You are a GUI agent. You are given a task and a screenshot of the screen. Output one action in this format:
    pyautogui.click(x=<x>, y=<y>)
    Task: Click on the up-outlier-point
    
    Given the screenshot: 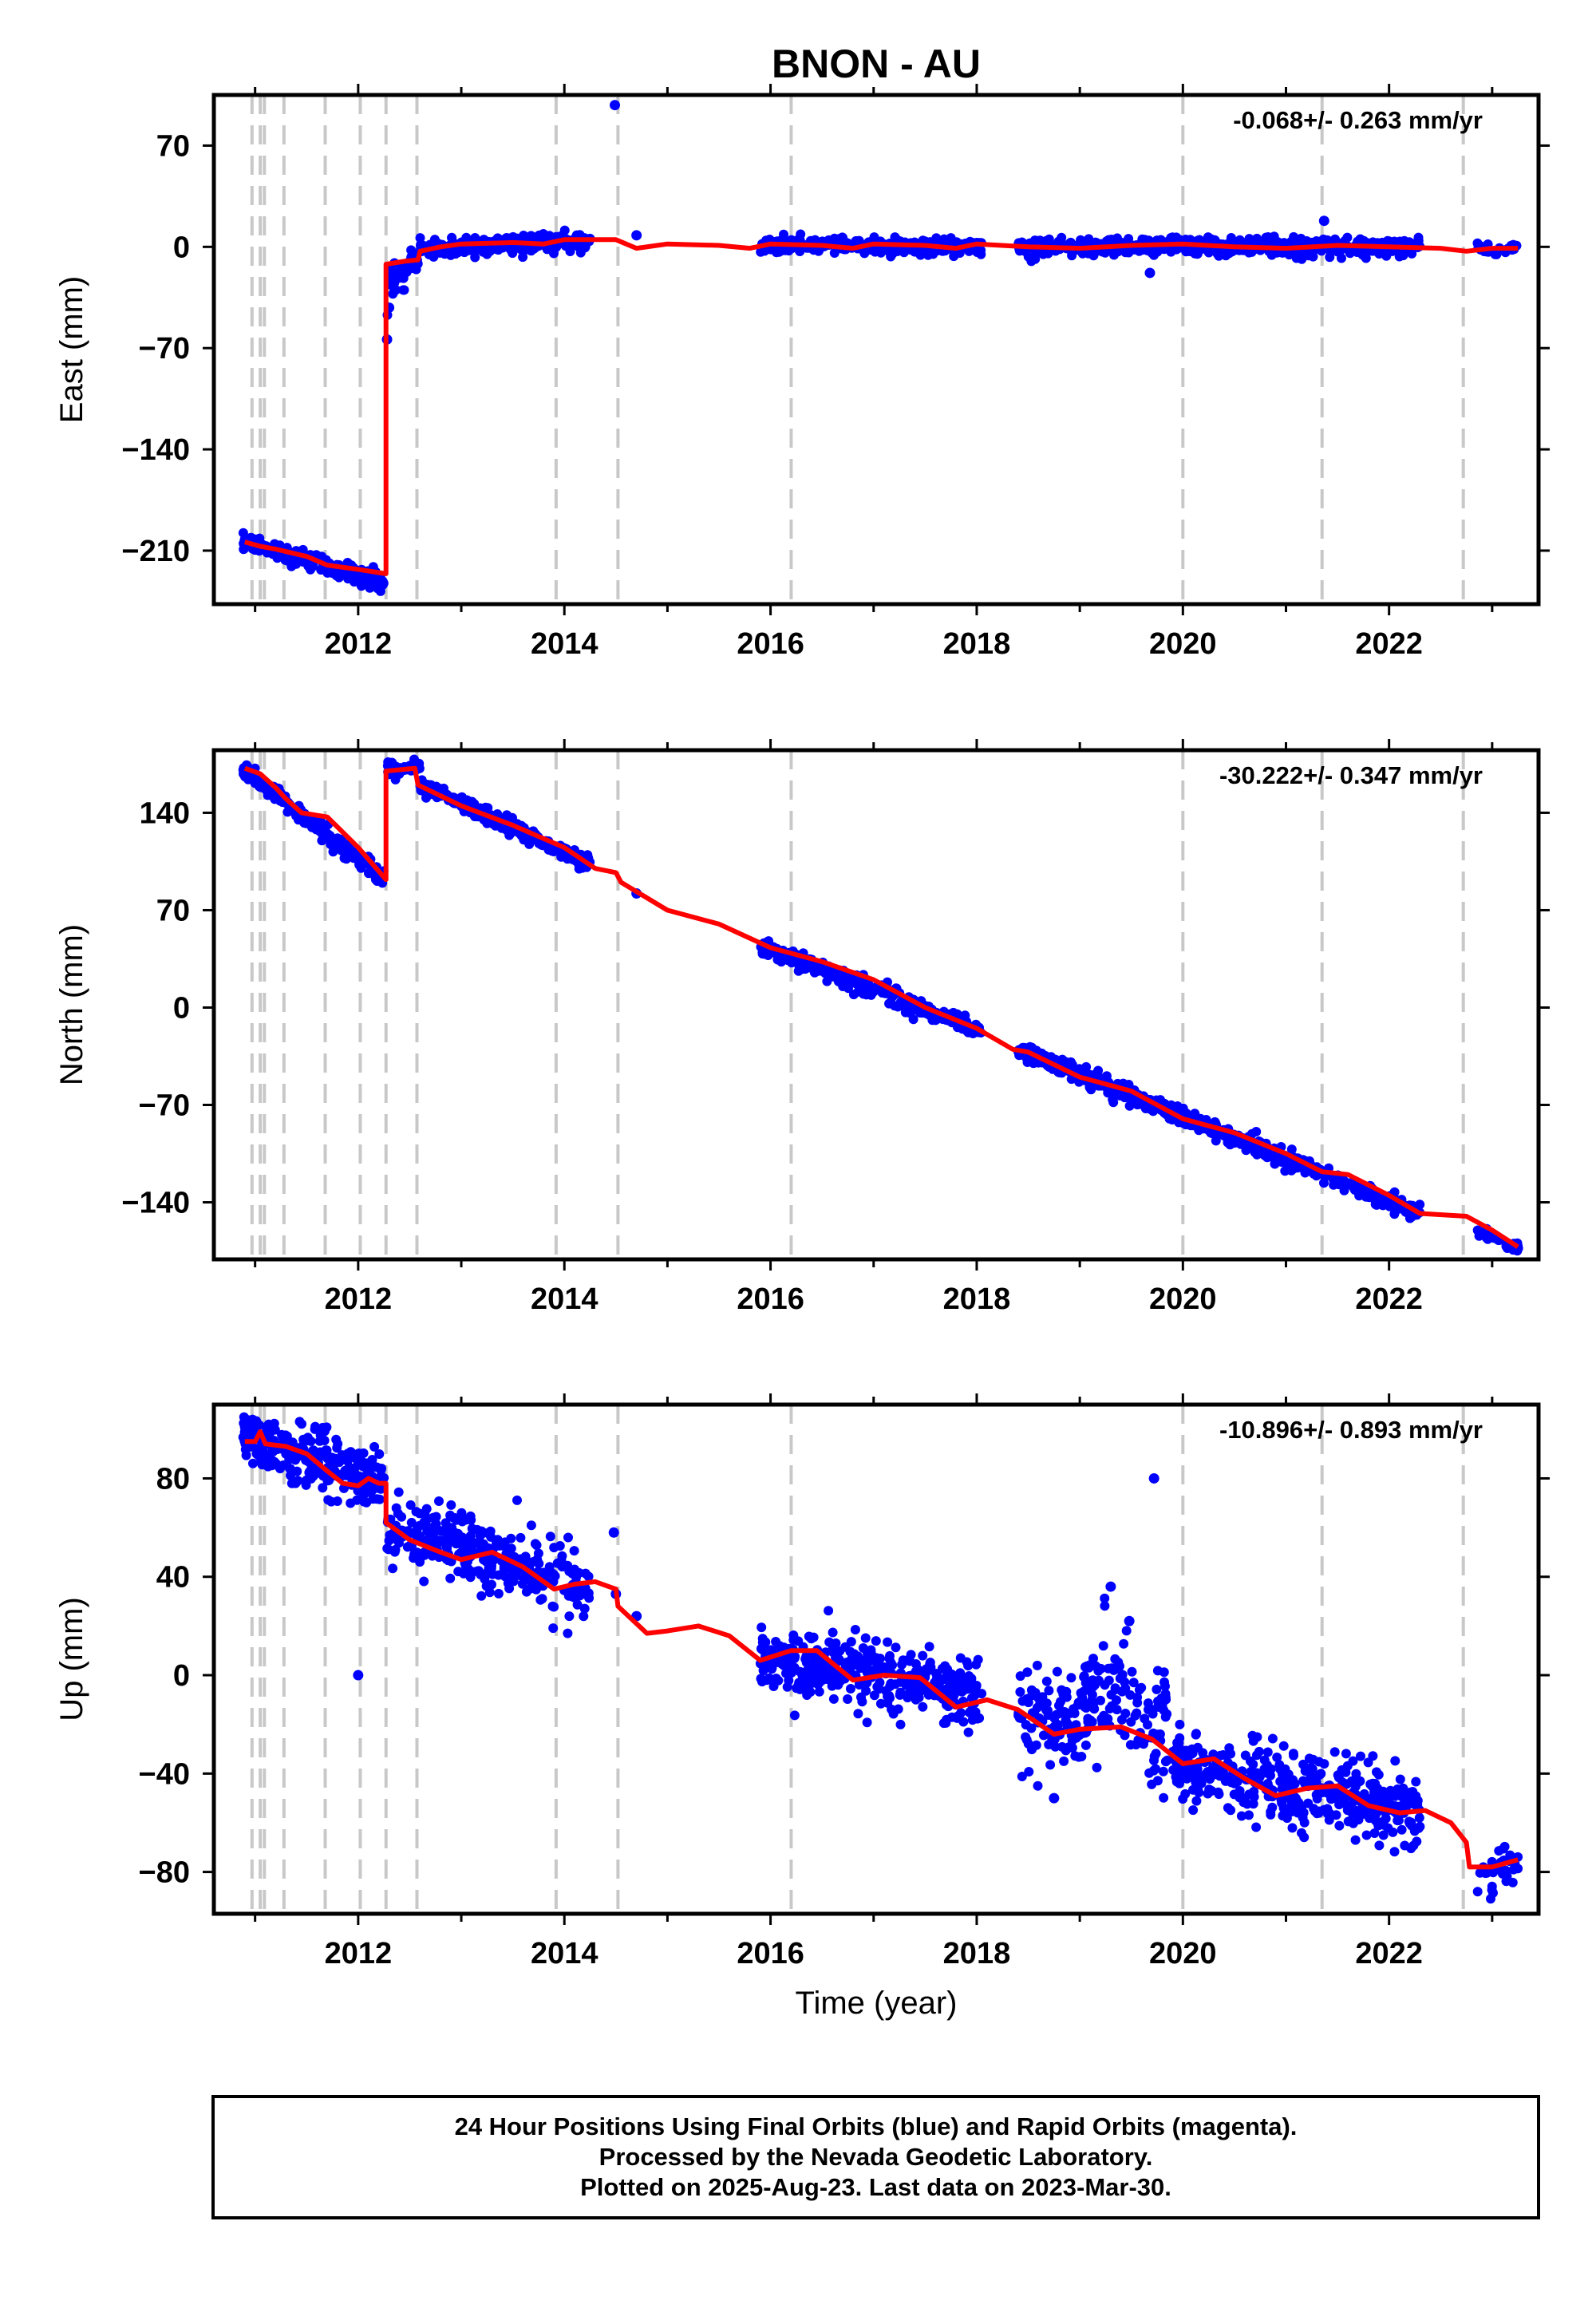 What is the action you would take?
    pyautogui.click(x=358, y=1675)
    